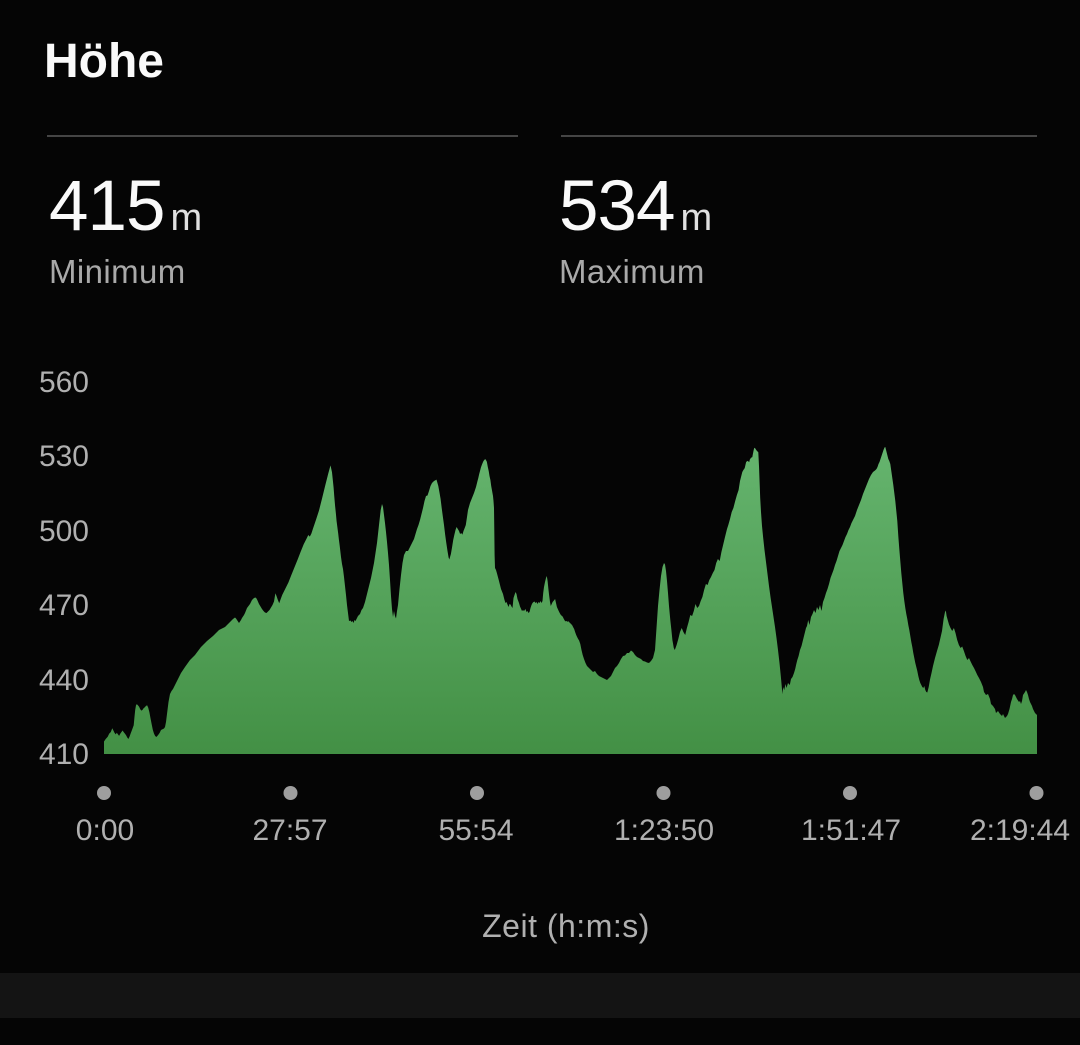 The image size is (1080, 1045). What do you see at coordinates (64, 680) in the screenshot?
I see `svg-text: 440` at bounding box center [64, 680].